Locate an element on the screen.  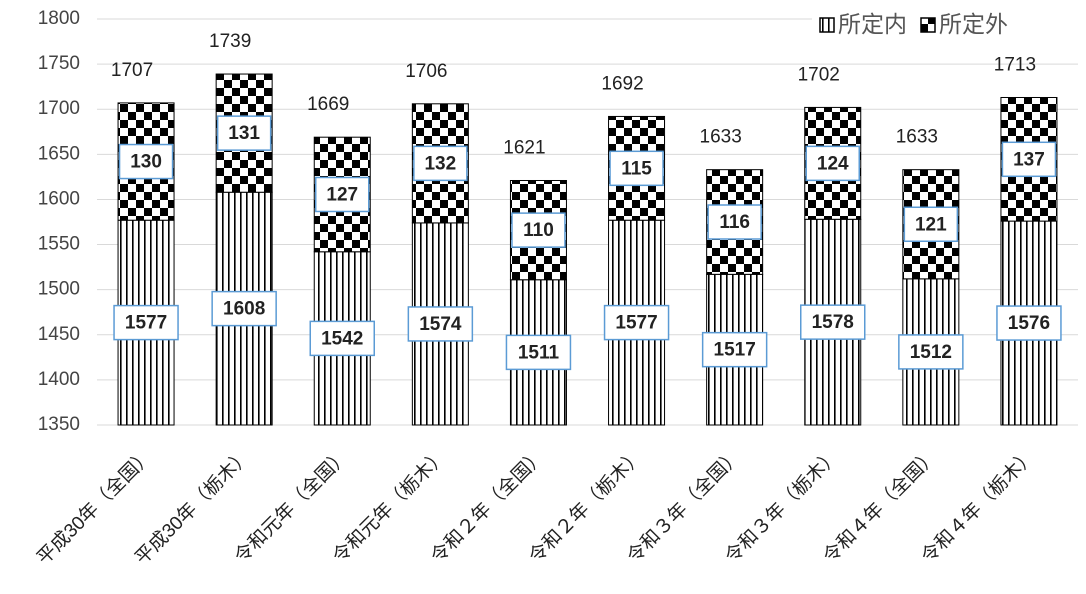
data-label: 110 is located at coordinates (538, 230).